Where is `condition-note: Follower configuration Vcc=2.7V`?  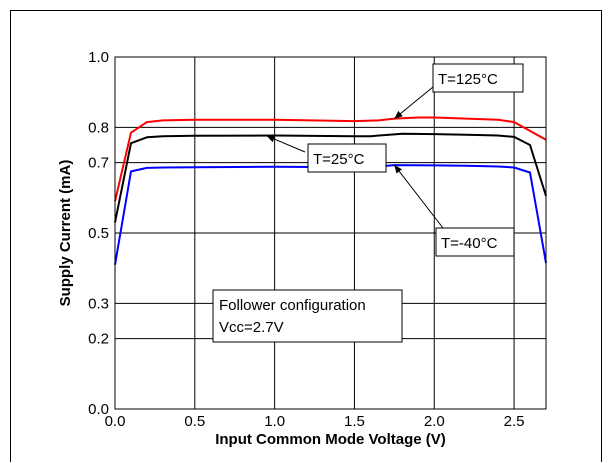
condition-note: Follower configuration Vcc=2.7V is located at coordinates (307, 316).